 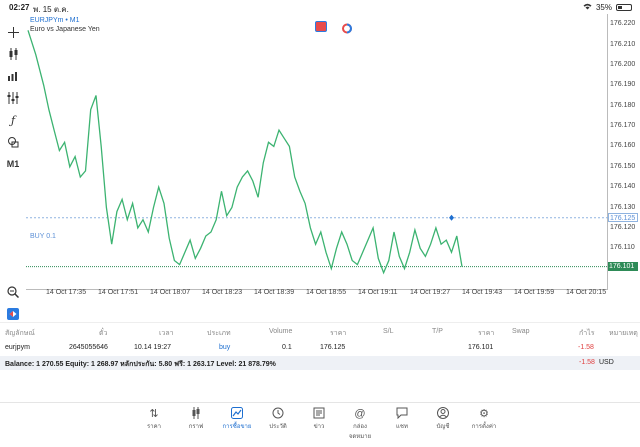 What do you see at coordinates (166, 333) in the screenshot?
I see `header-time: เวลา` at bounding box center [166, 333].